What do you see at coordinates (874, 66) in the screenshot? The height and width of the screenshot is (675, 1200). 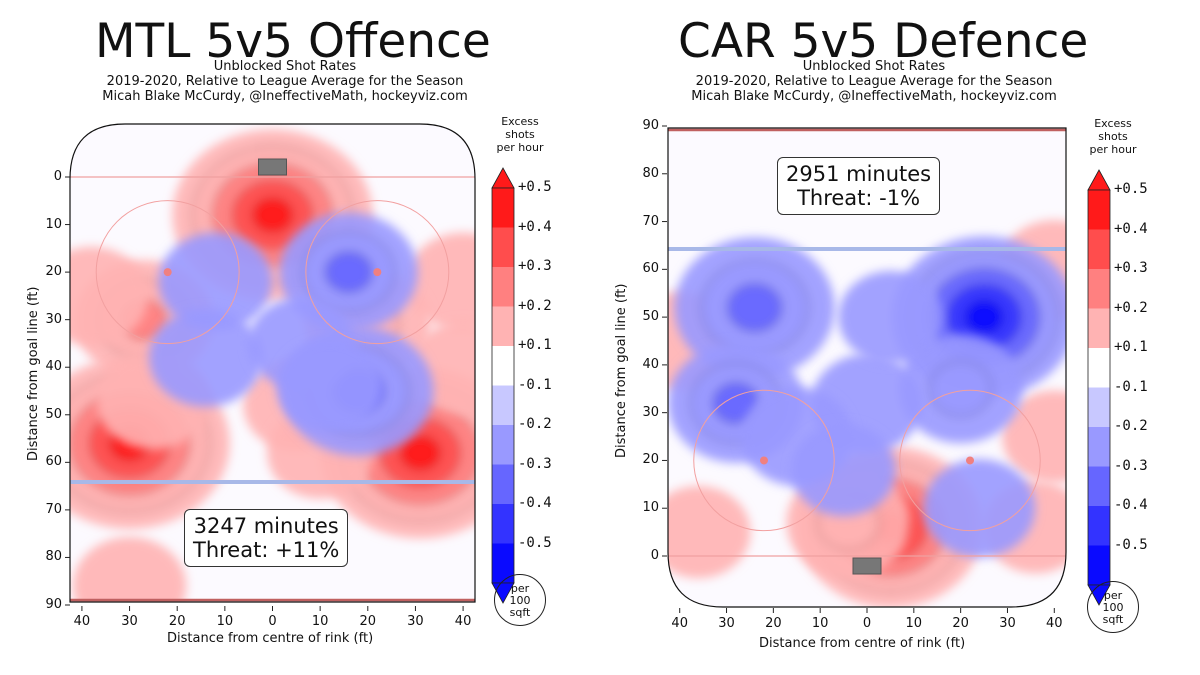 I see `subtitle-line-1: Unblocked Shot Rates` at bounding box center [874, 66].